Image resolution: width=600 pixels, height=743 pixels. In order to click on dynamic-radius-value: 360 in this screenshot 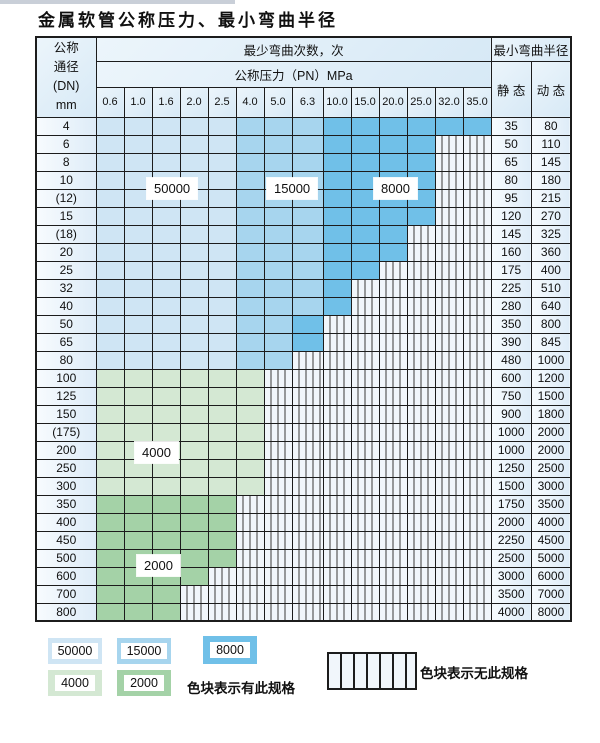, I will do `click(551, 252)`.